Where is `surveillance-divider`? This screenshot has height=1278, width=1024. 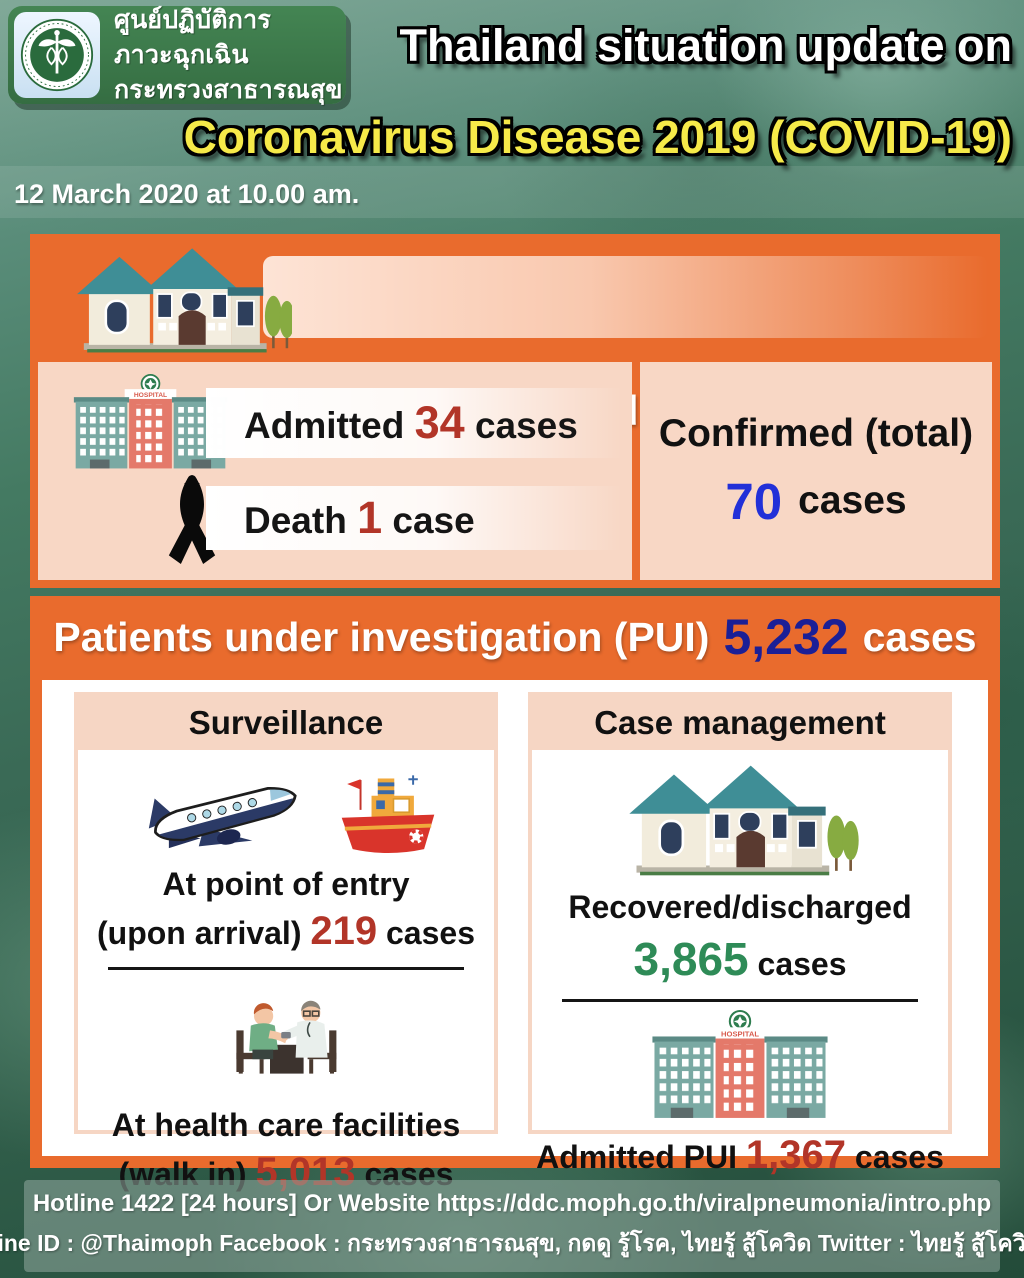
surveillance-divider is located at coordinates (286, 968).